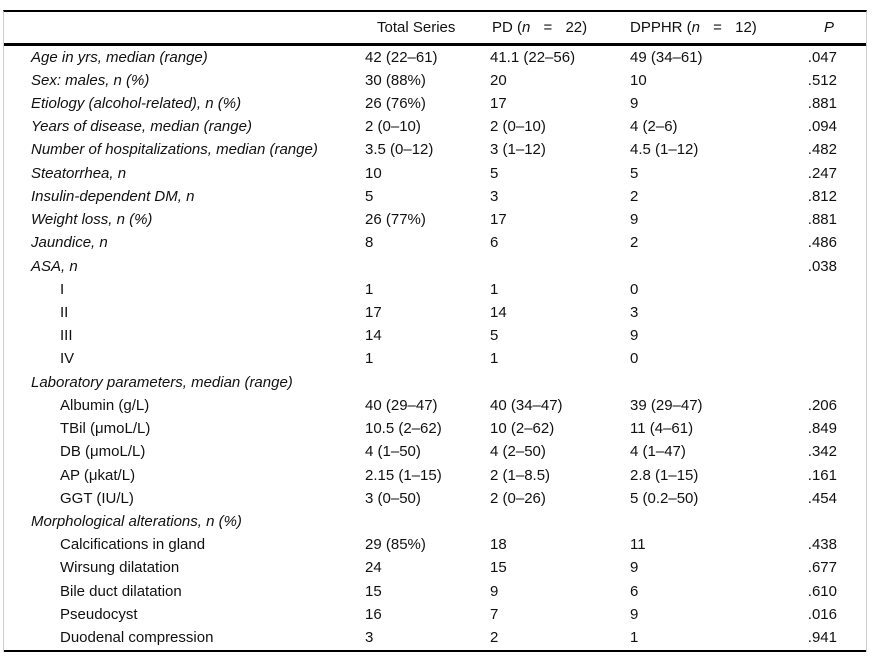  Describe the element at coordinates (120, 568) in the screenshot. I see `row-label: Wirsung dilatation` at that location.